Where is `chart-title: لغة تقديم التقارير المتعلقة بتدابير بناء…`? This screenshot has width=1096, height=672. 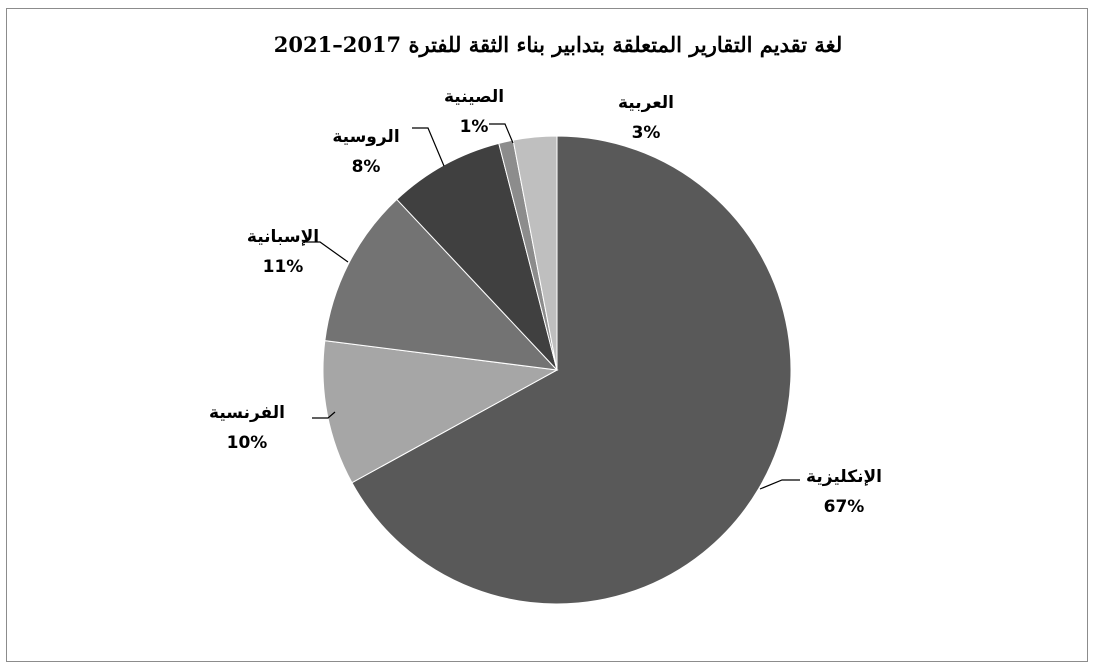
chart-title: لغة تقديم التقارير المتعلقة بتدابير بناء… is located at coordinates (558, 45).